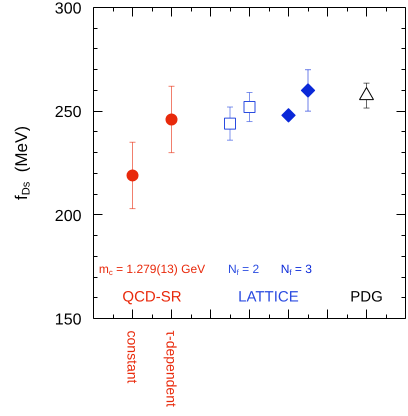 The width and height of the screenshot is (408, 416). What do you see at coordinates (68, 320) in the screenshot?
I see `y-tick-label: 150` at bounding box center [68, 320].